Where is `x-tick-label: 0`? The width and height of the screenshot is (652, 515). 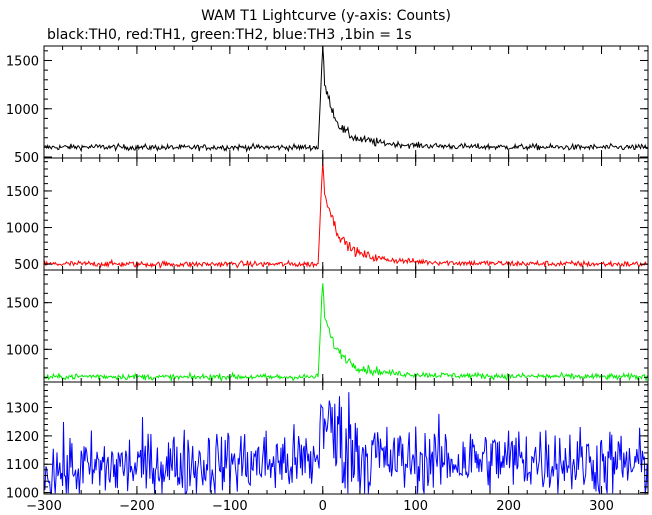 x-tick-label: 0 is located at coordinates (323, 506).